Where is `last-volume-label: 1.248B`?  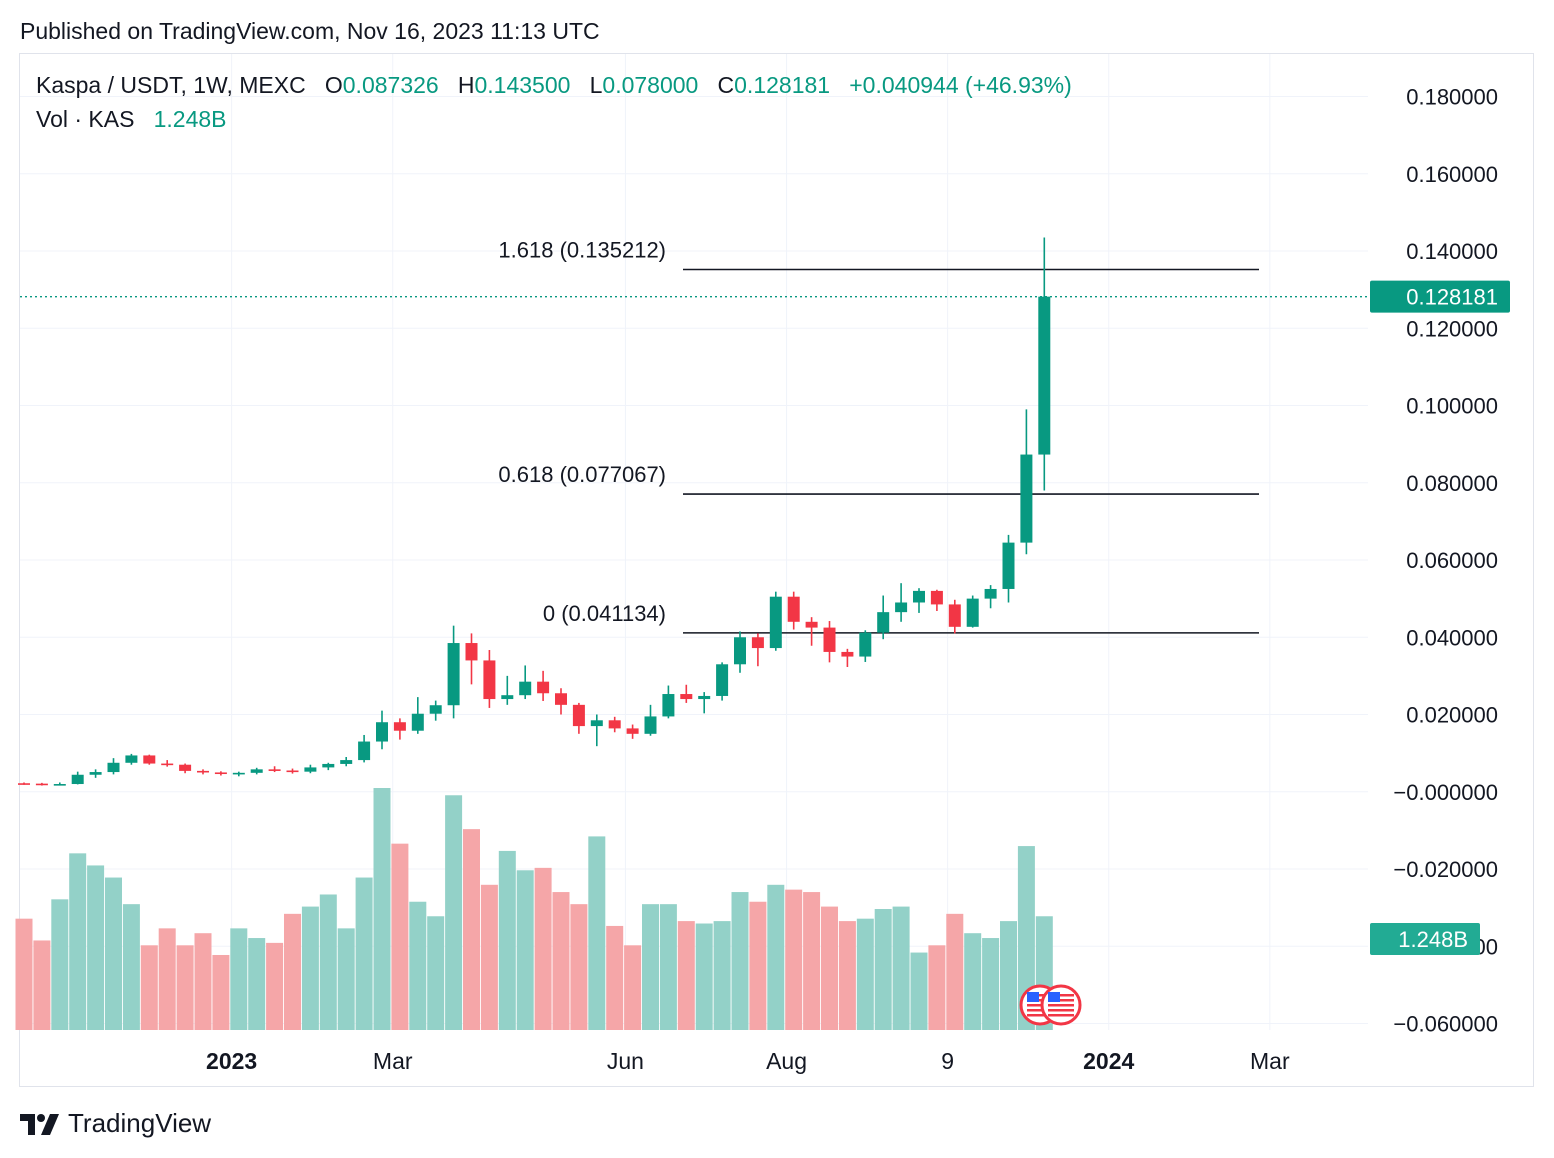 last-volume-label: 1.248B is located at coordinates (1433, 939).